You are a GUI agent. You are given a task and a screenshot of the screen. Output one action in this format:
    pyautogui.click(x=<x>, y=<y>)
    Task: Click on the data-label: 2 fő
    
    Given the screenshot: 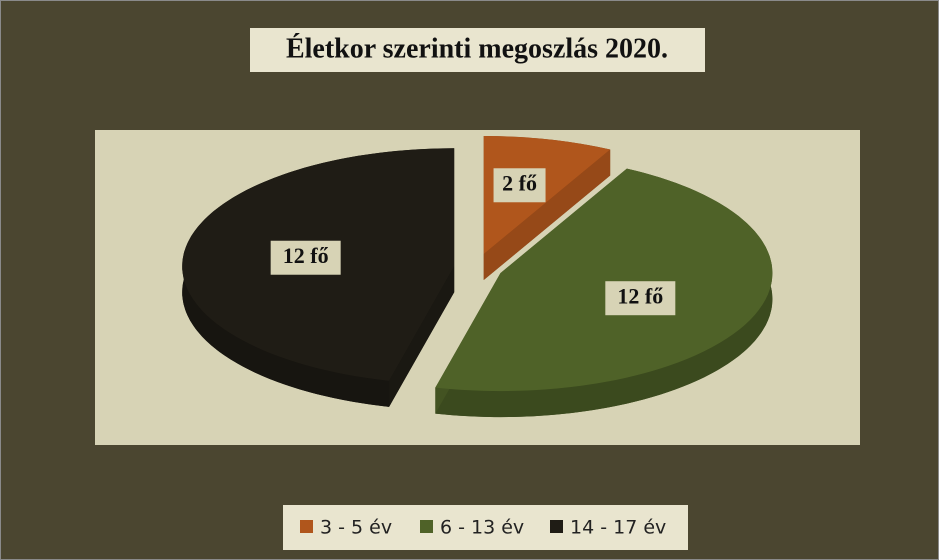 What is the action you would take?
    pyautogui.click(x=519, y=182)
    